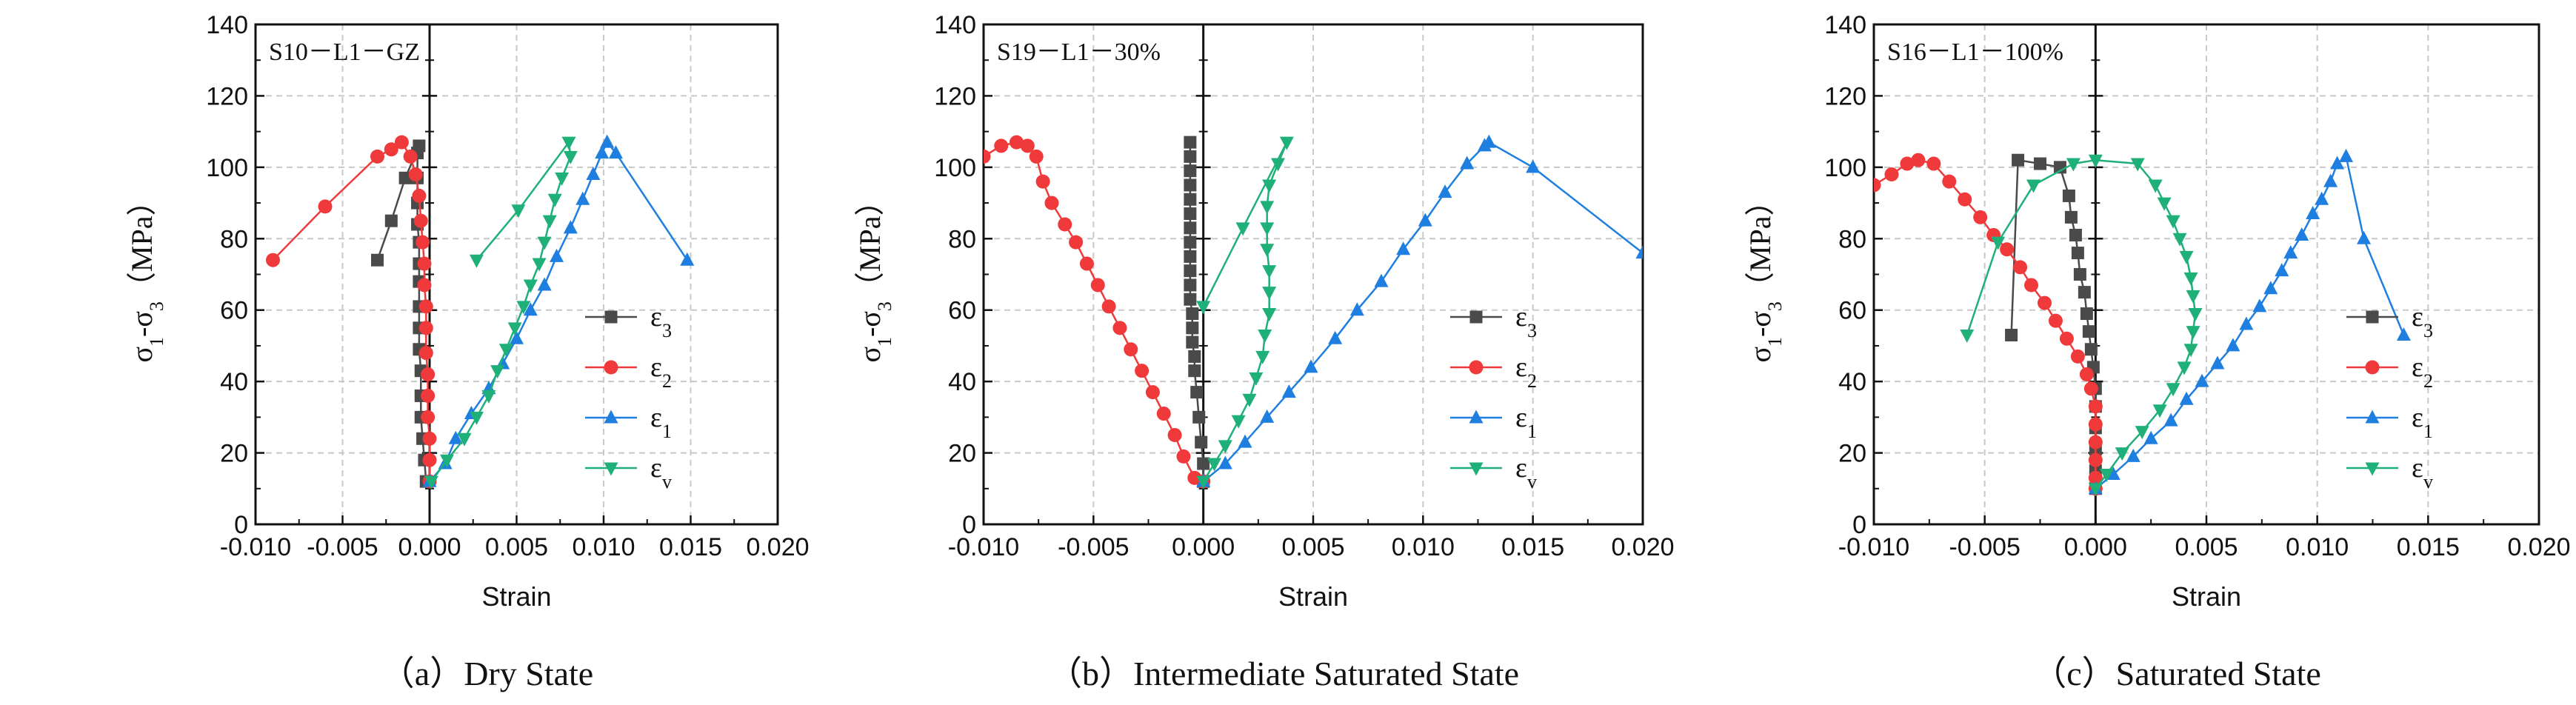 This screenshot has height=705, width=2576. What do you see at coordinates (661, 472) in the screenshot?
I see `legend-label-epsv: εv` at bounding box center [661, 472].